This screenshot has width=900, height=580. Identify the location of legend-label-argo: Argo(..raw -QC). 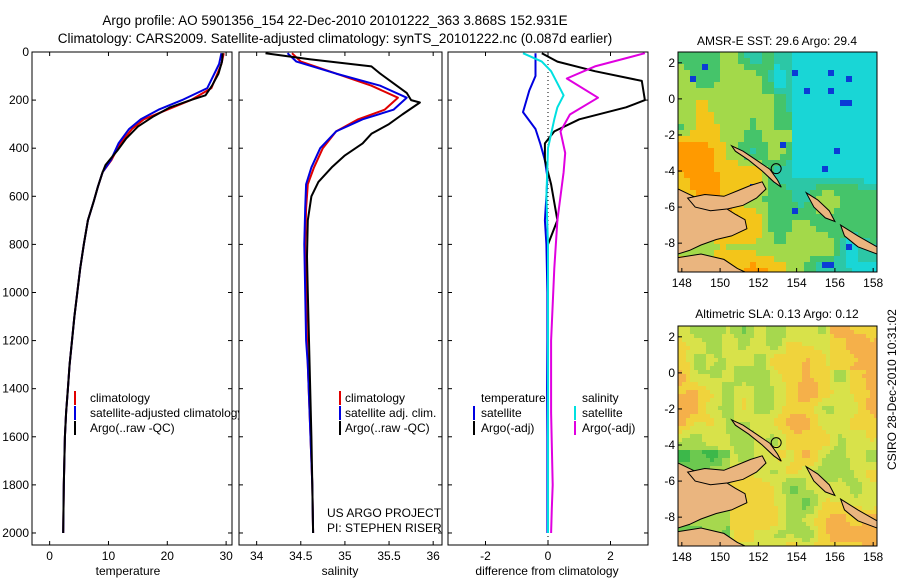
(132, 428).